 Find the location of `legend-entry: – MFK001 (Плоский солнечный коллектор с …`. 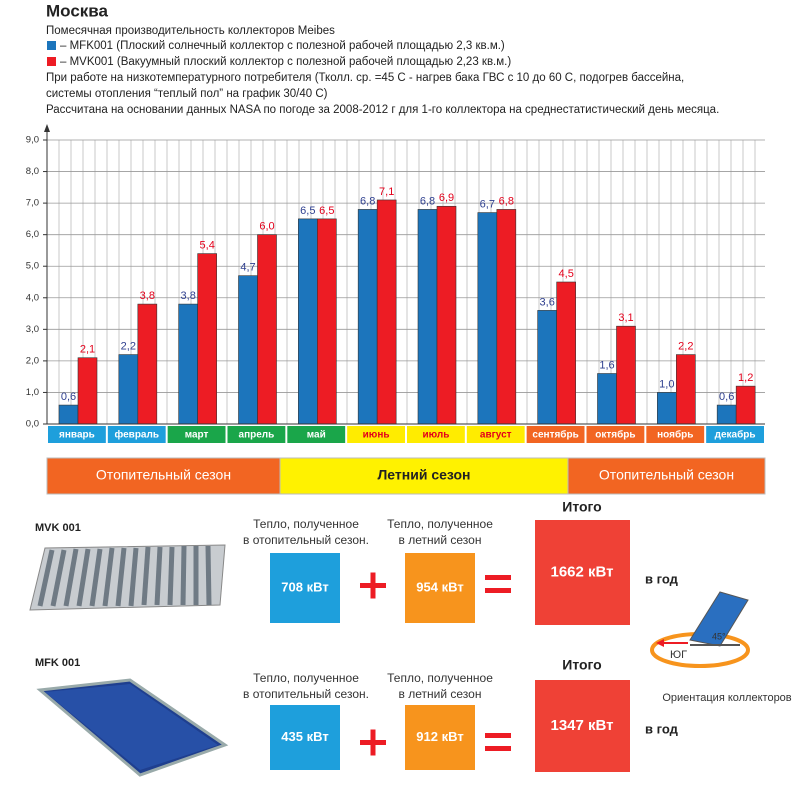

legend-entry: – MFK001 (Плоский солнечный коллектор с … is located at coordinates (282, 46).